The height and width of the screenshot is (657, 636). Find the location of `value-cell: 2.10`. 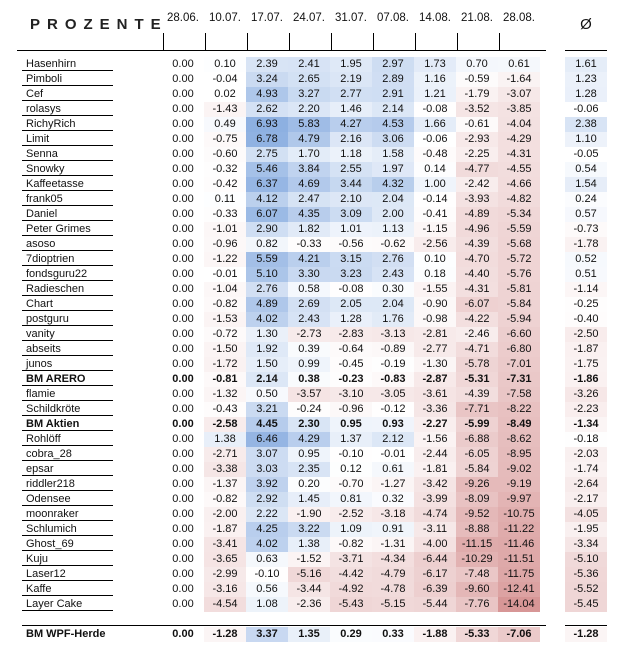

value-cell: 2.10 is located at coordinates (351, 199).